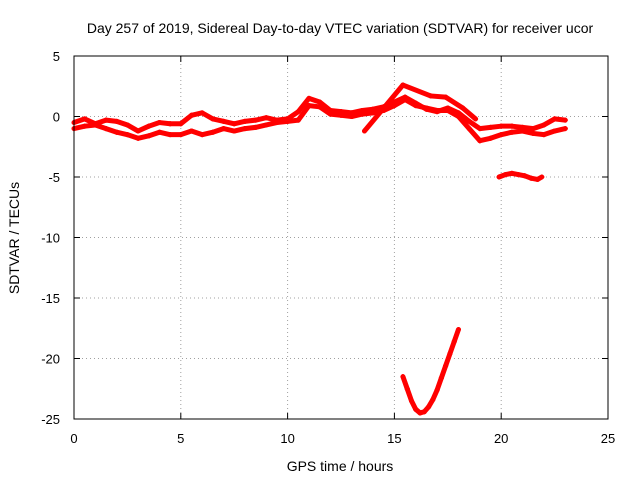 The image size is (640, 480). What do you see at coordinates (340, 466) in the screenshot?
I see `x-axis-label: GPS time / hours` at bounding box center [340, 466].